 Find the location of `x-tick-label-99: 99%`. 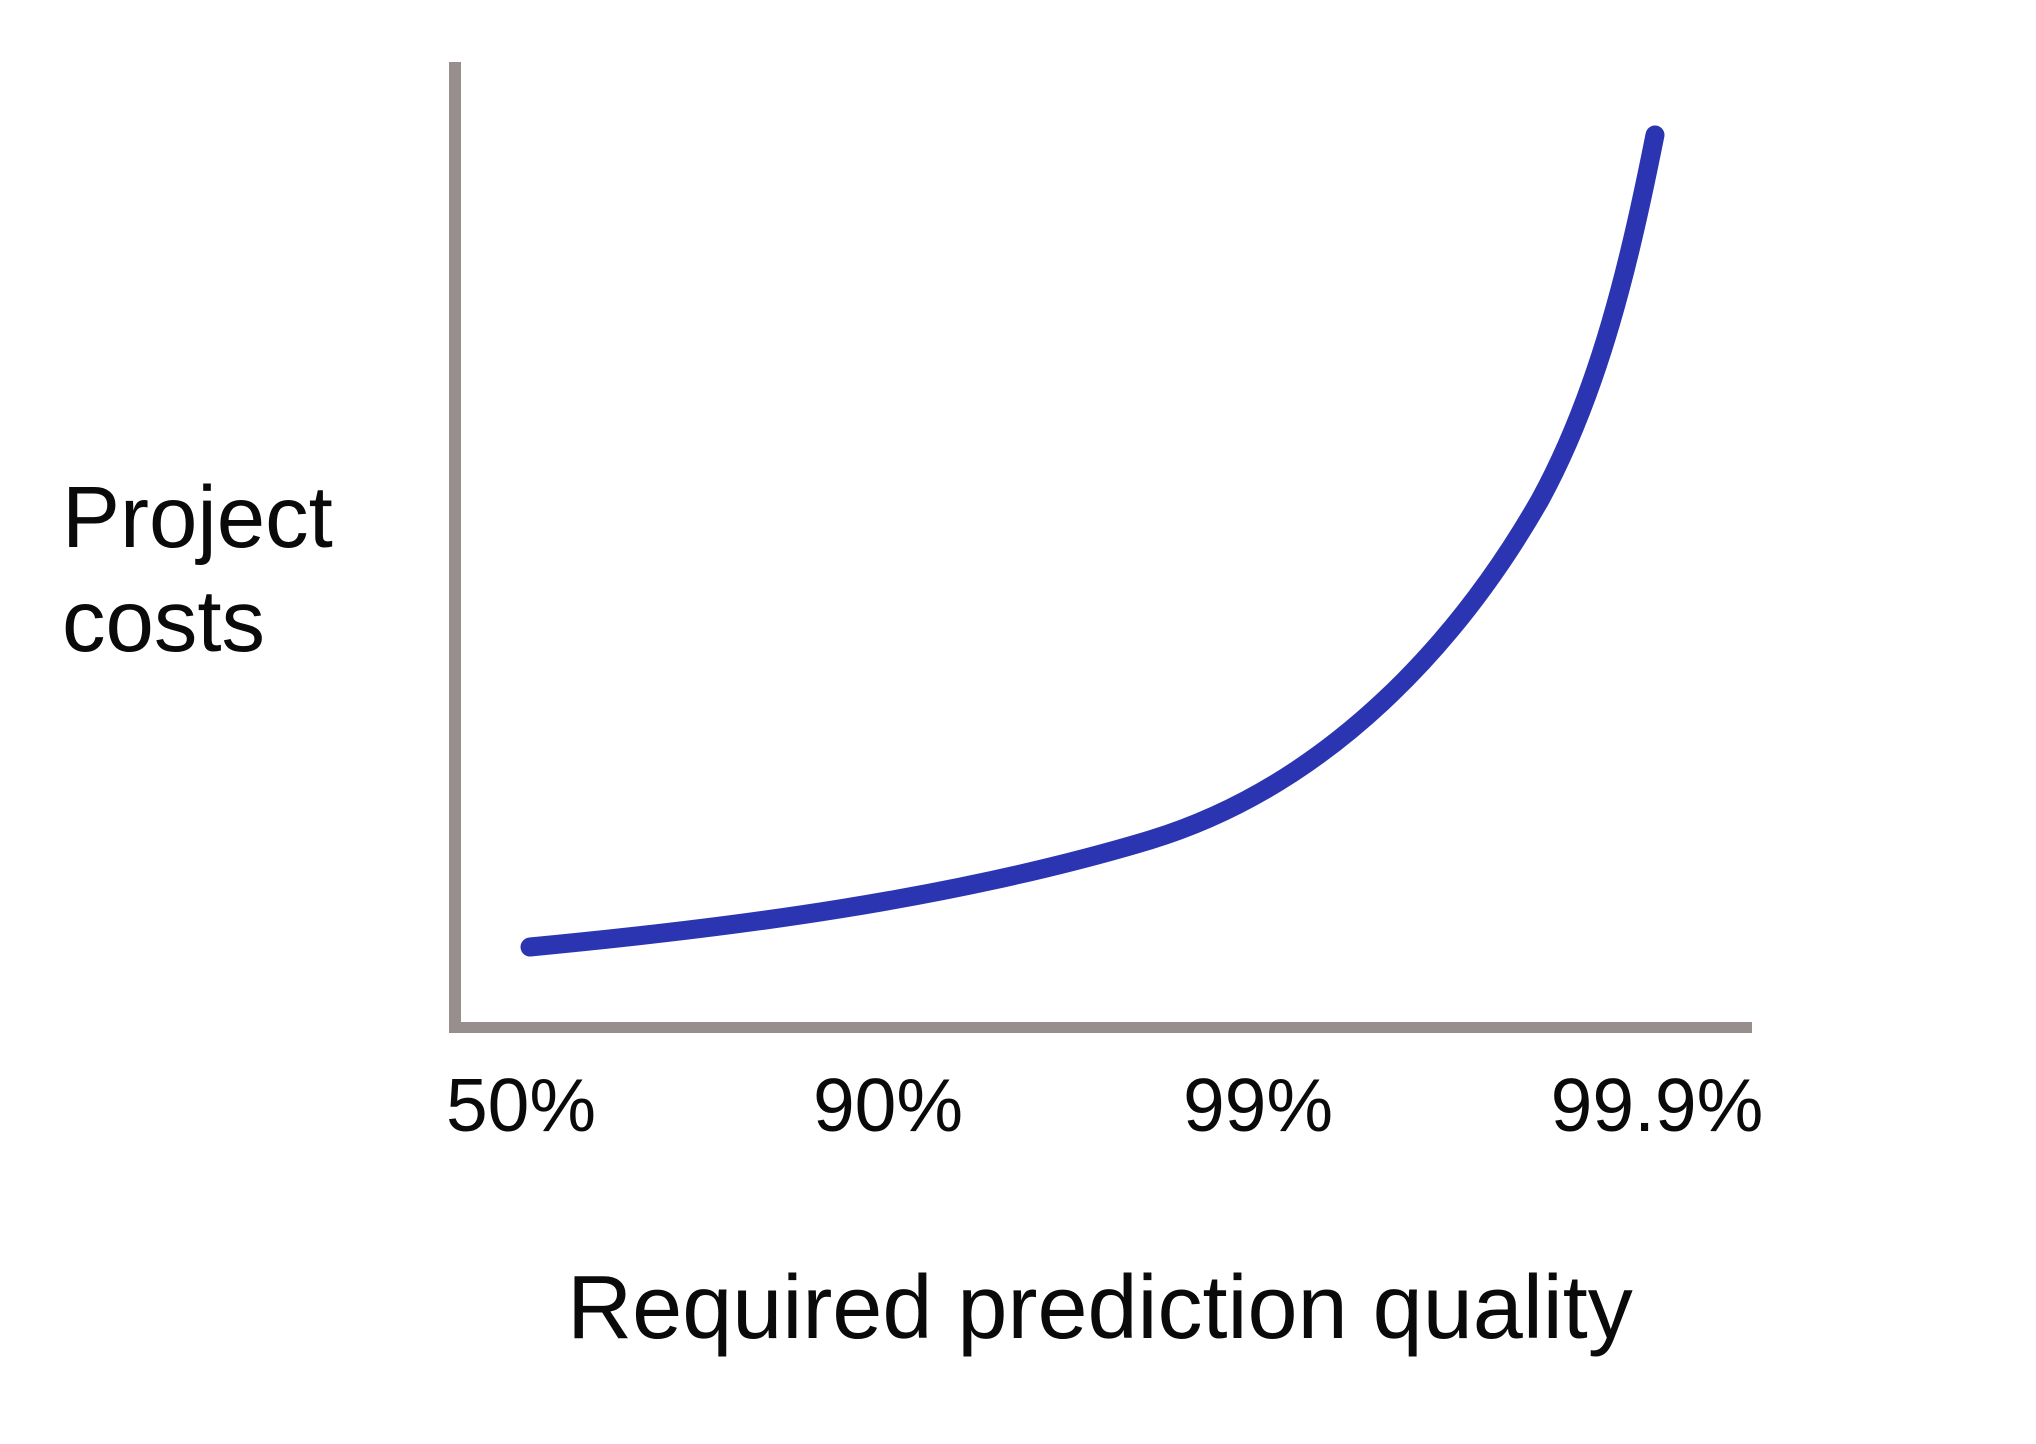

x-tick-label-99: 99% is located at coordinates (1258, 1105).